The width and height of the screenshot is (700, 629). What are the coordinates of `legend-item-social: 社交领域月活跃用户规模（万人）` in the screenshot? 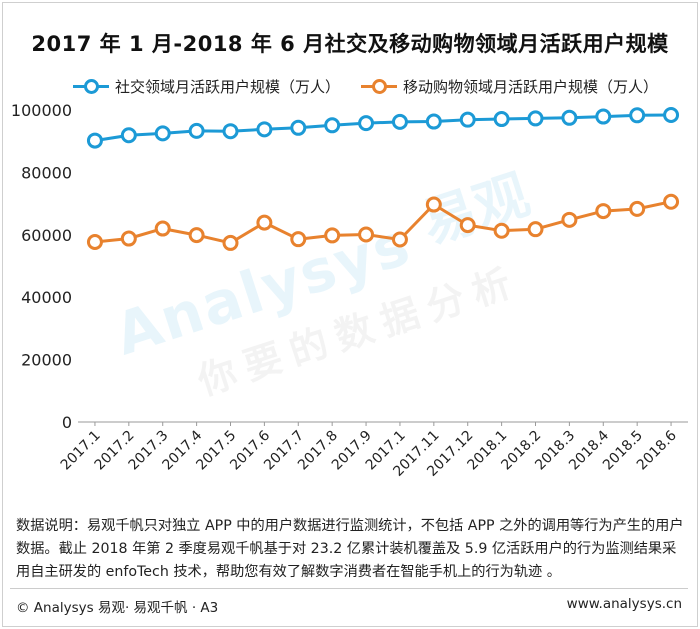 It's located at (206, 86).